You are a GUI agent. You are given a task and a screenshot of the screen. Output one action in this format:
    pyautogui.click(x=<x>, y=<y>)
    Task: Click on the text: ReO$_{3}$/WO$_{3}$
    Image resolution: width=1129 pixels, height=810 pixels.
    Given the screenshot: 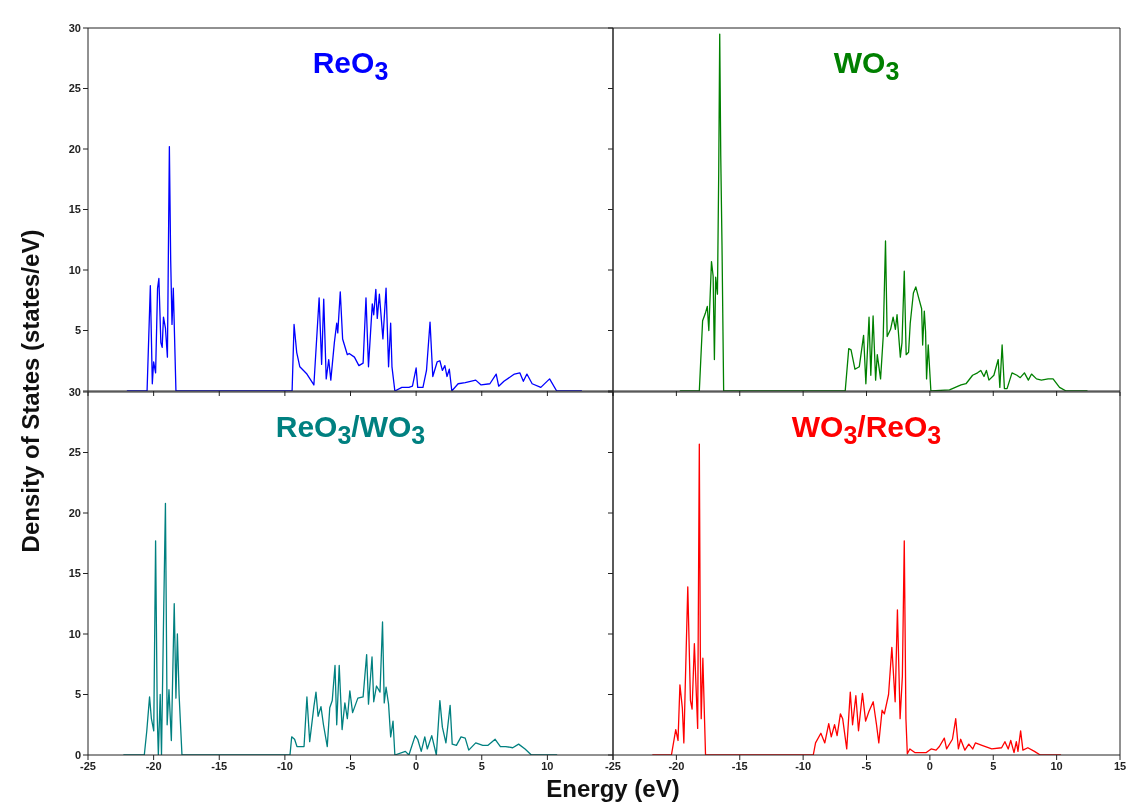 What is the action you would take?
    pyautogui.click(x=350, y=430)
    